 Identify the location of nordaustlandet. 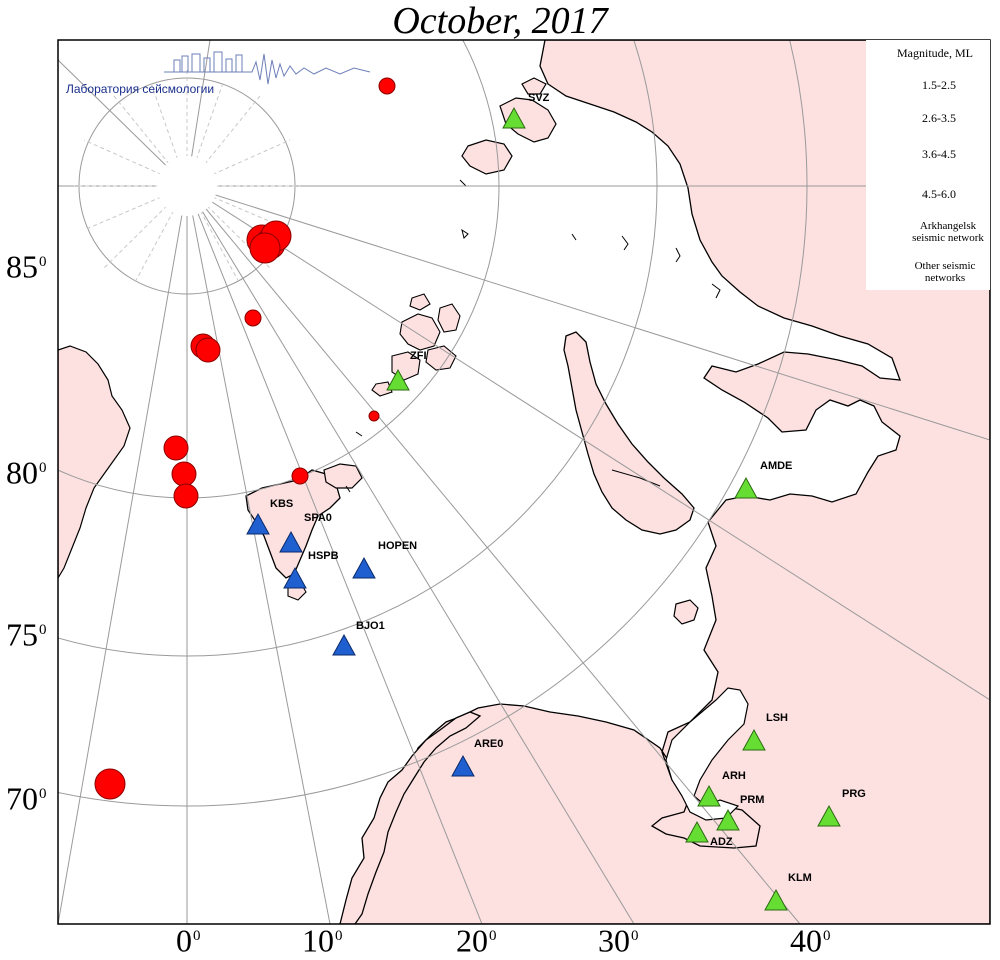
(343, 476).